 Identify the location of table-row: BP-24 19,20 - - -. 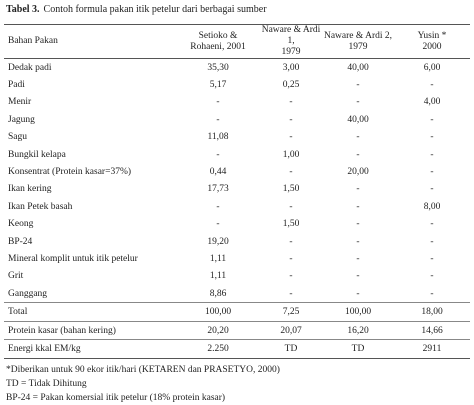
(237, 241).